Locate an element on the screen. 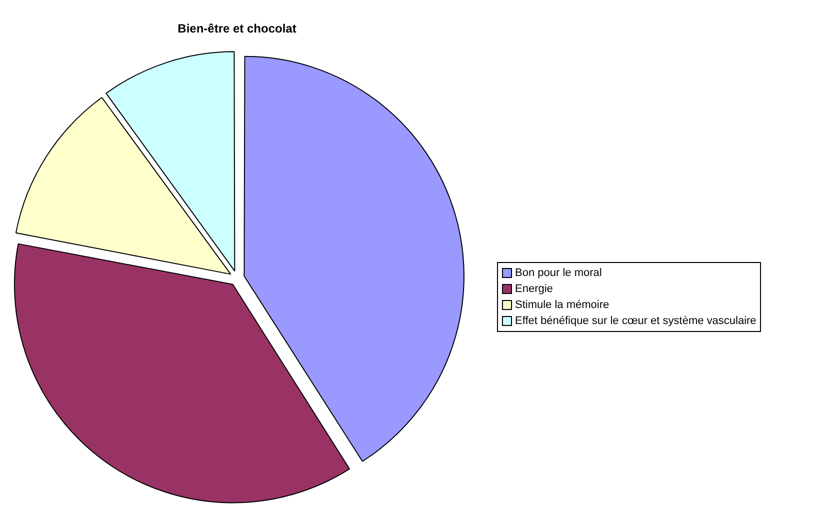 Image resolution: width=819 pixels, height=510 pixels. chart-title: Bien-être et chocolat is located at coordinates (237, 29).